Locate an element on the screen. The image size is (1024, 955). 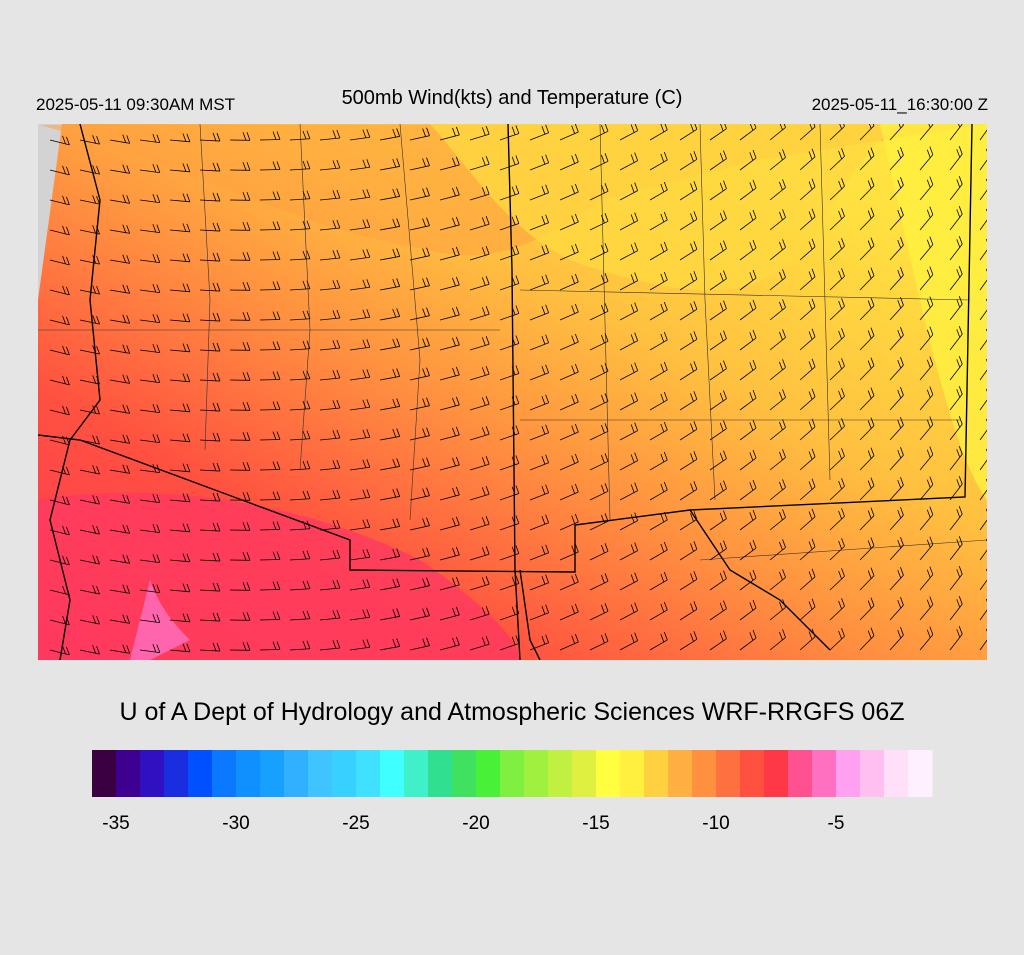
colorbar-tick-label: -15 is located at coordinates (595, 823).